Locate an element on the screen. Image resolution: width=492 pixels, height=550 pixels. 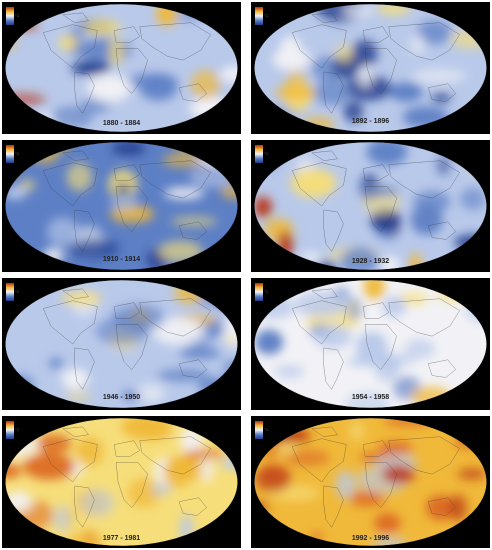
period-label: 1910 - 1914 is located at coordinates (121, 259).